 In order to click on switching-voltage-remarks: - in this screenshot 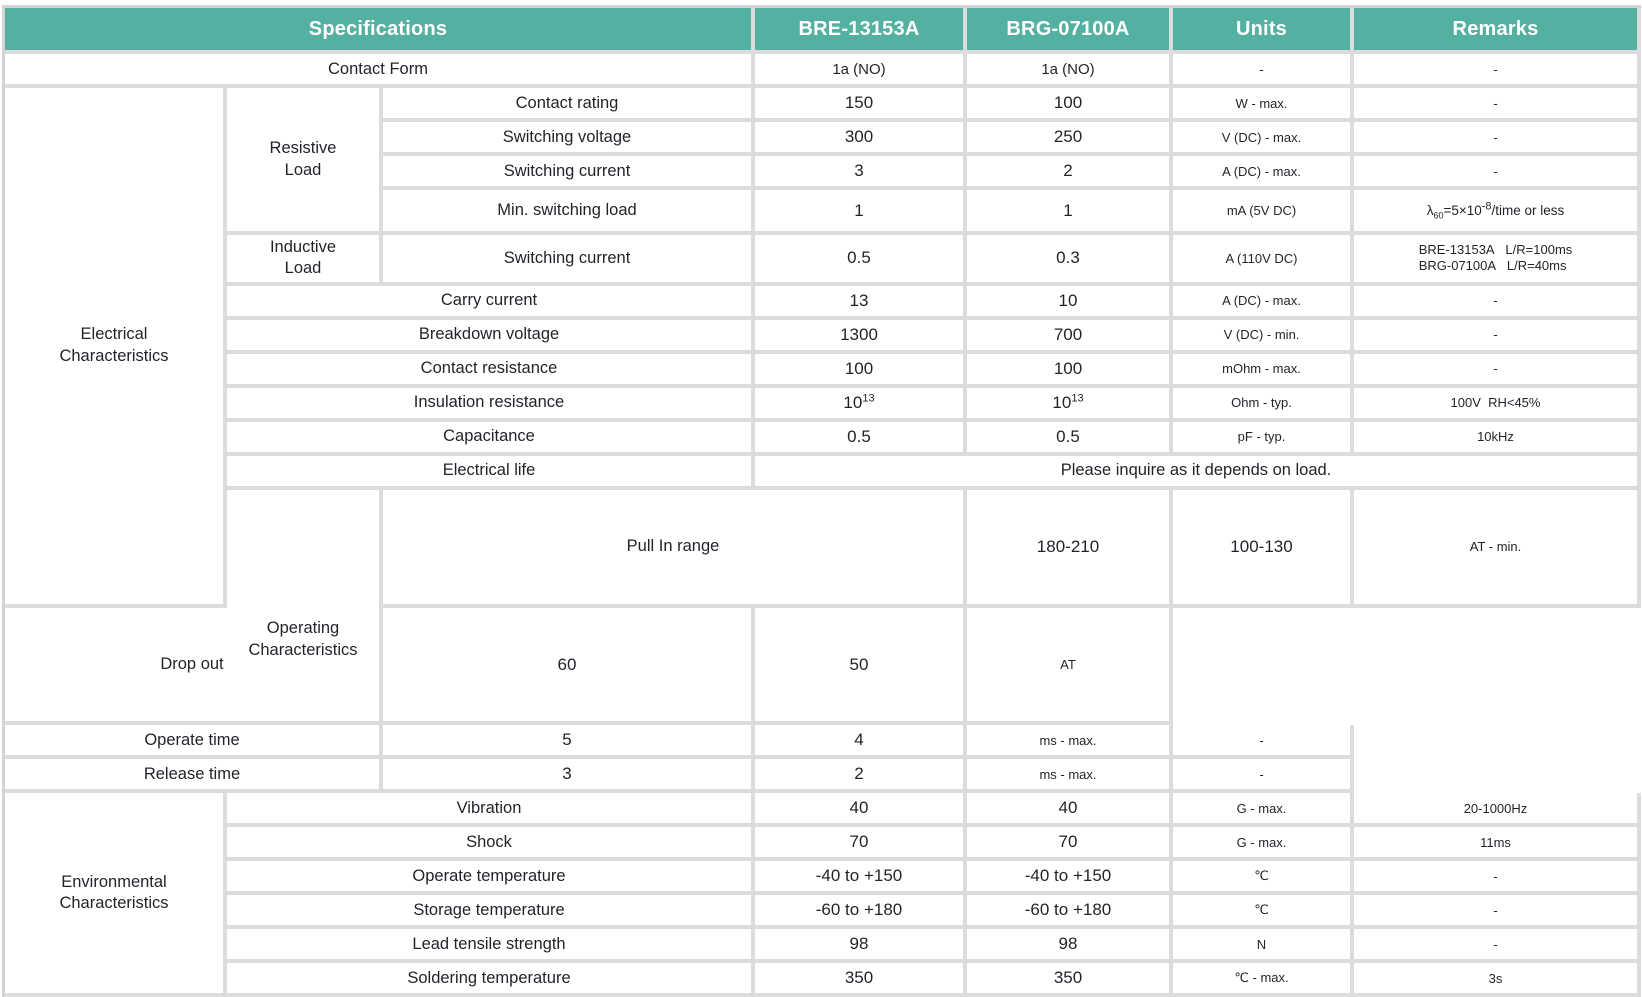, I will do `click(1497, 139)`.